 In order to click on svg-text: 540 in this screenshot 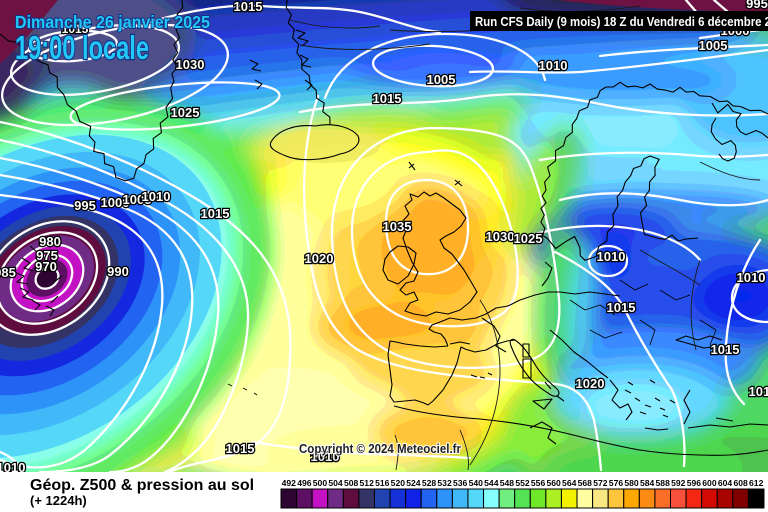, I will do `click(476, 483)`.